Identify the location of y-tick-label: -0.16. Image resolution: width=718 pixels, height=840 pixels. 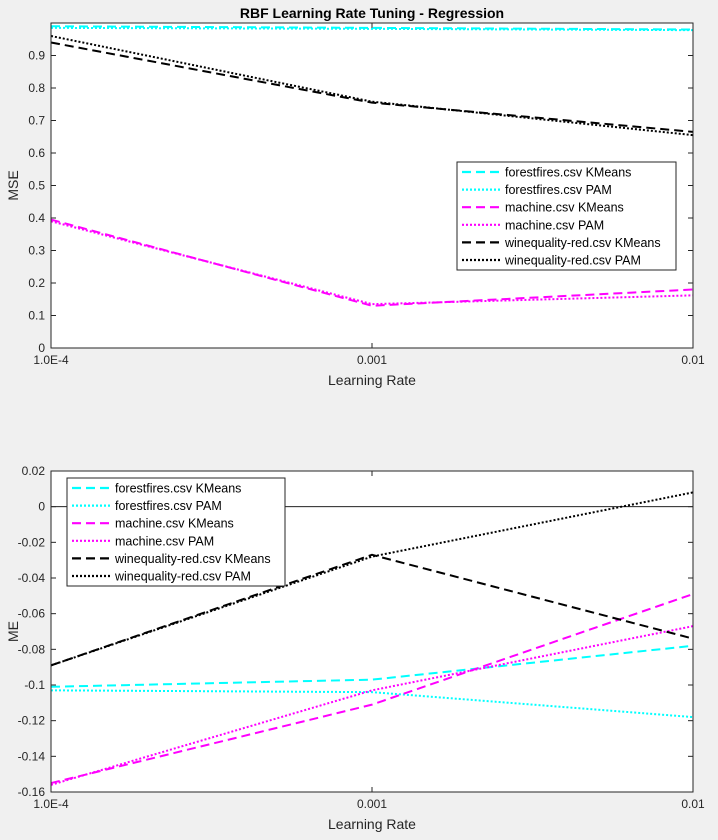
(32, 792).